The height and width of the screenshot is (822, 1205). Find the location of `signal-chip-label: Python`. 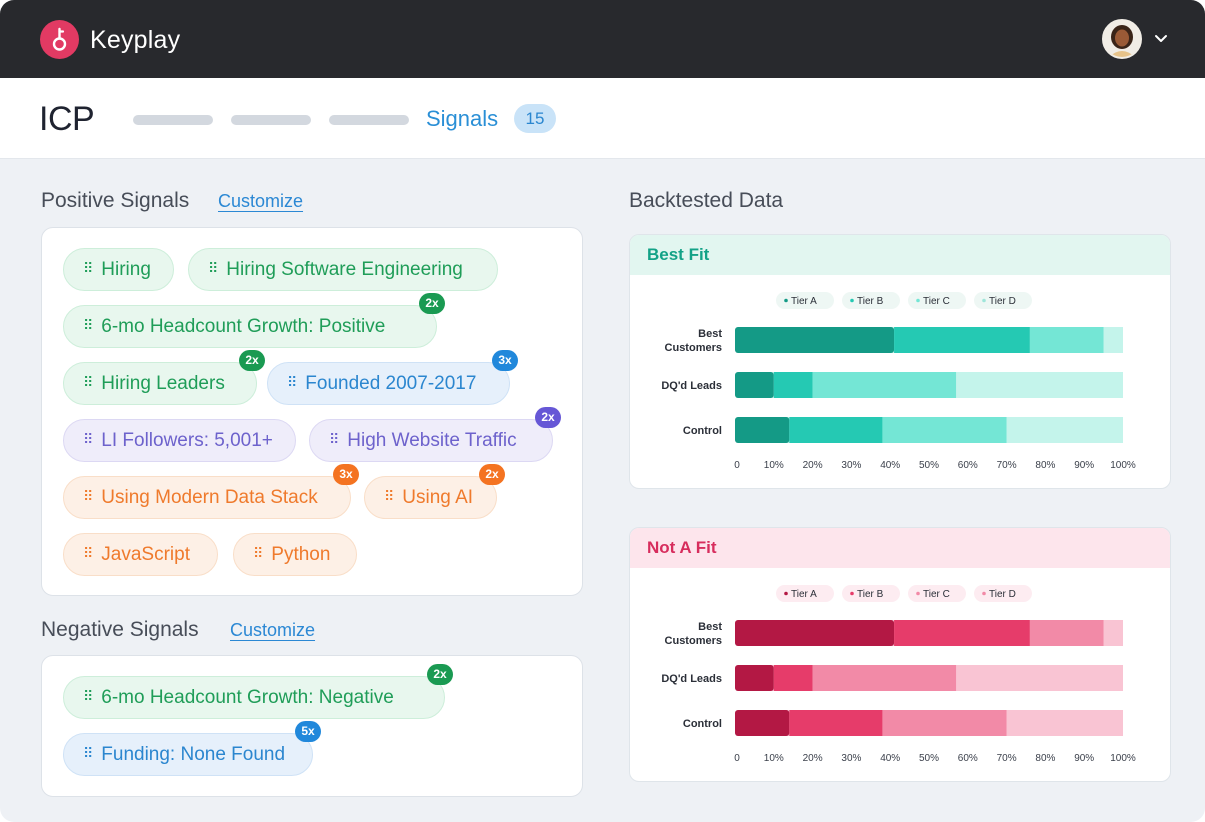

signal-chip-label: Python is located at coordinates (301, 554).